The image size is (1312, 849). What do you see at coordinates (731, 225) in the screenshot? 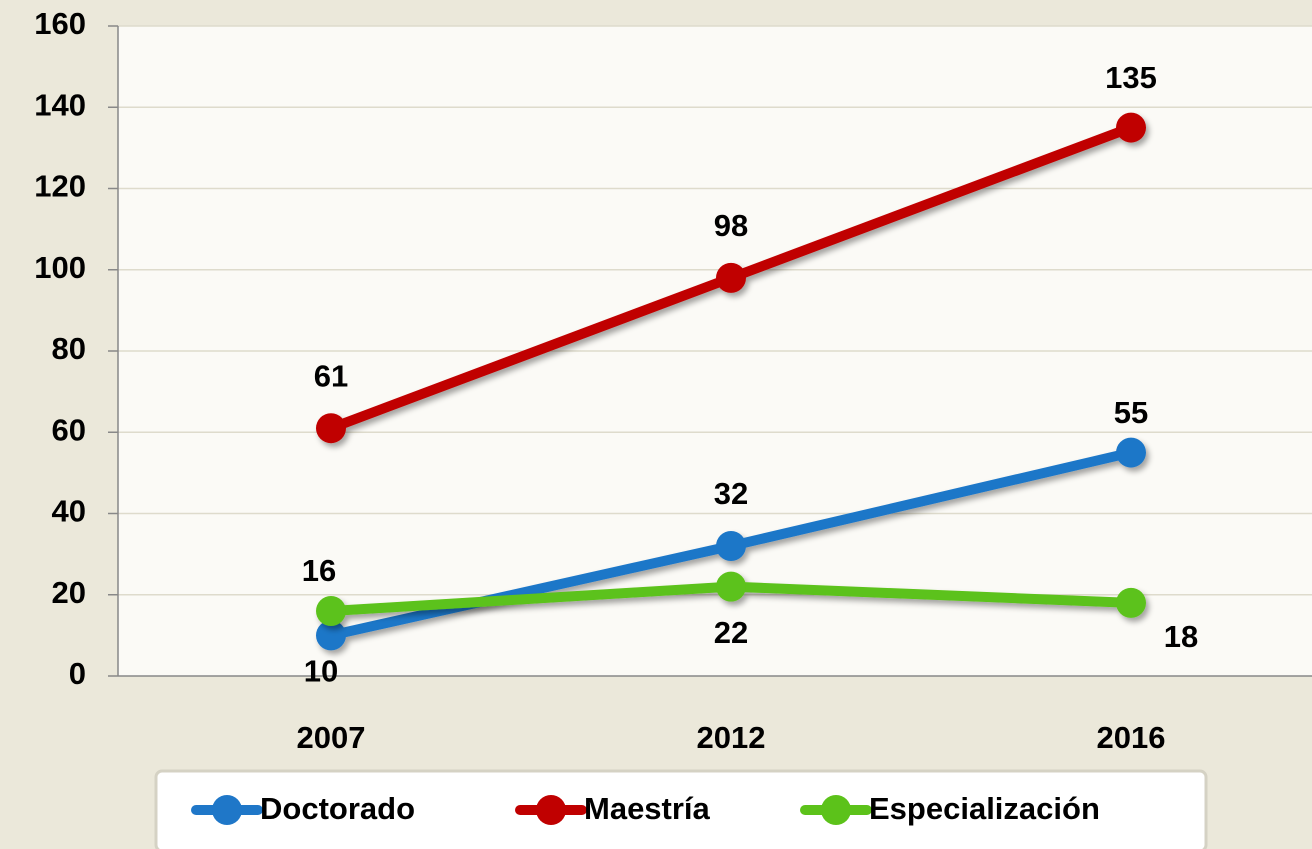
I see `data-label: 98` at bounding box center [731, 225].